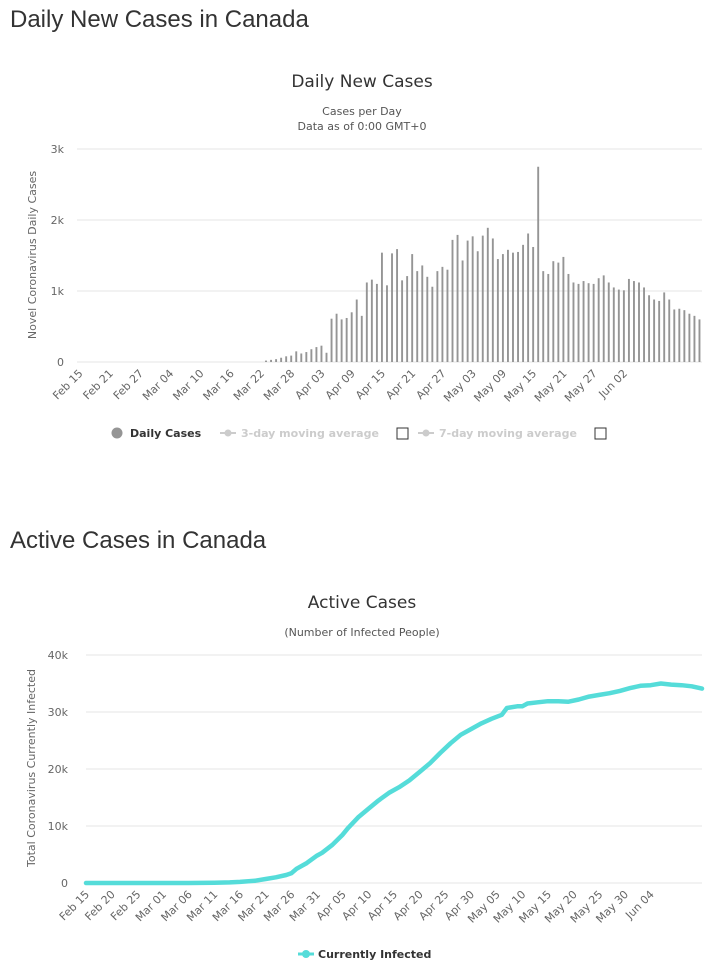 This screenshot has width=717, height=973. What do you see at coordinates (362, 111) in the screenshot?
I see `chart-subtitle-line: Cases per Day` at bounding box center [362, 111].